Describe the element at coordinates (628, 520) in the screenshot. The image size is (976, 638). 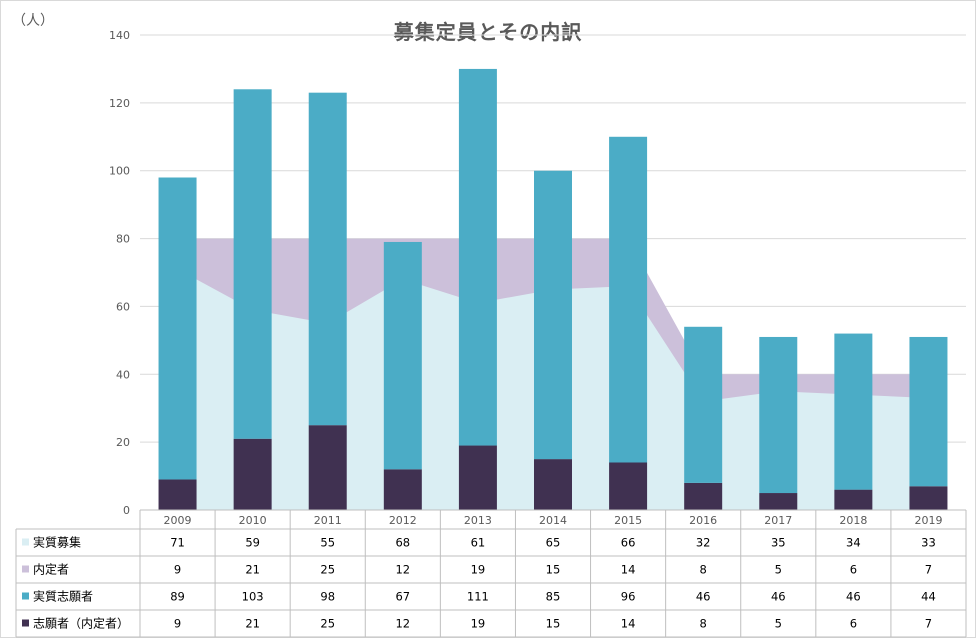
I see `x-tick-label-2015: 2015` at that location.